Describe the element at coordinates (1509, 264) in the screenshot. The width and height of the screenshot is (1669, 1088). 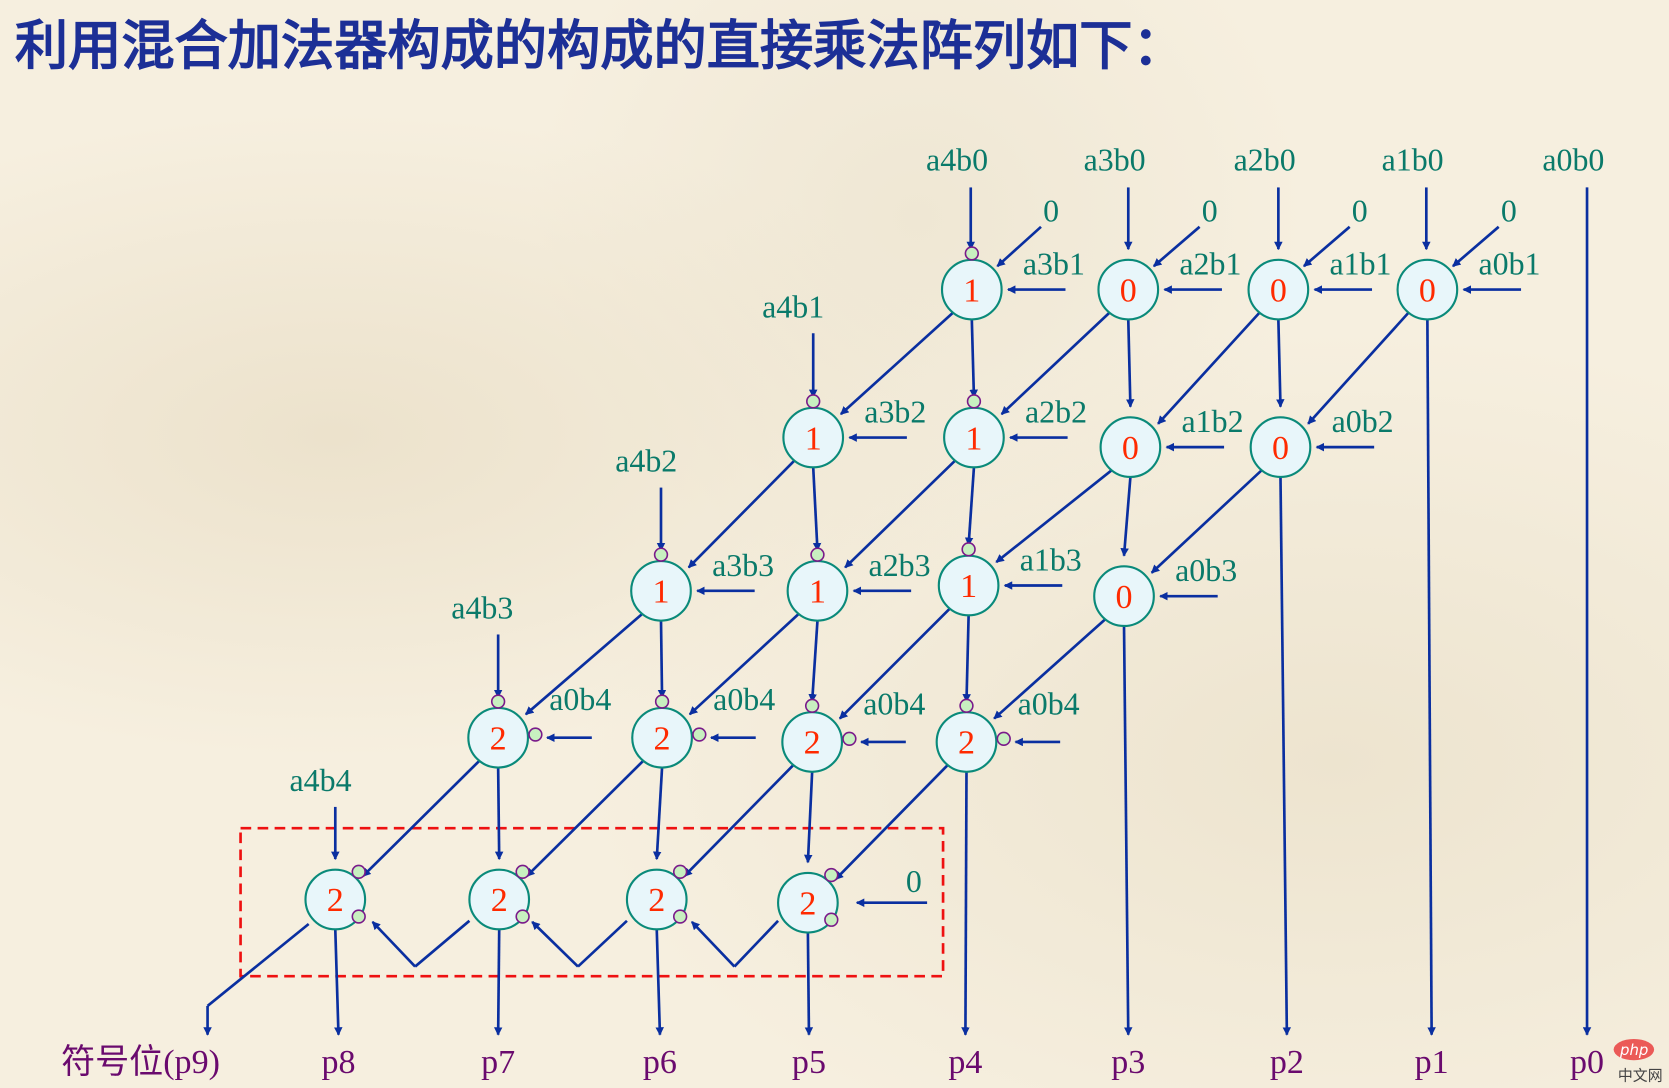
I see `side-input-label: a0b1` at that location.